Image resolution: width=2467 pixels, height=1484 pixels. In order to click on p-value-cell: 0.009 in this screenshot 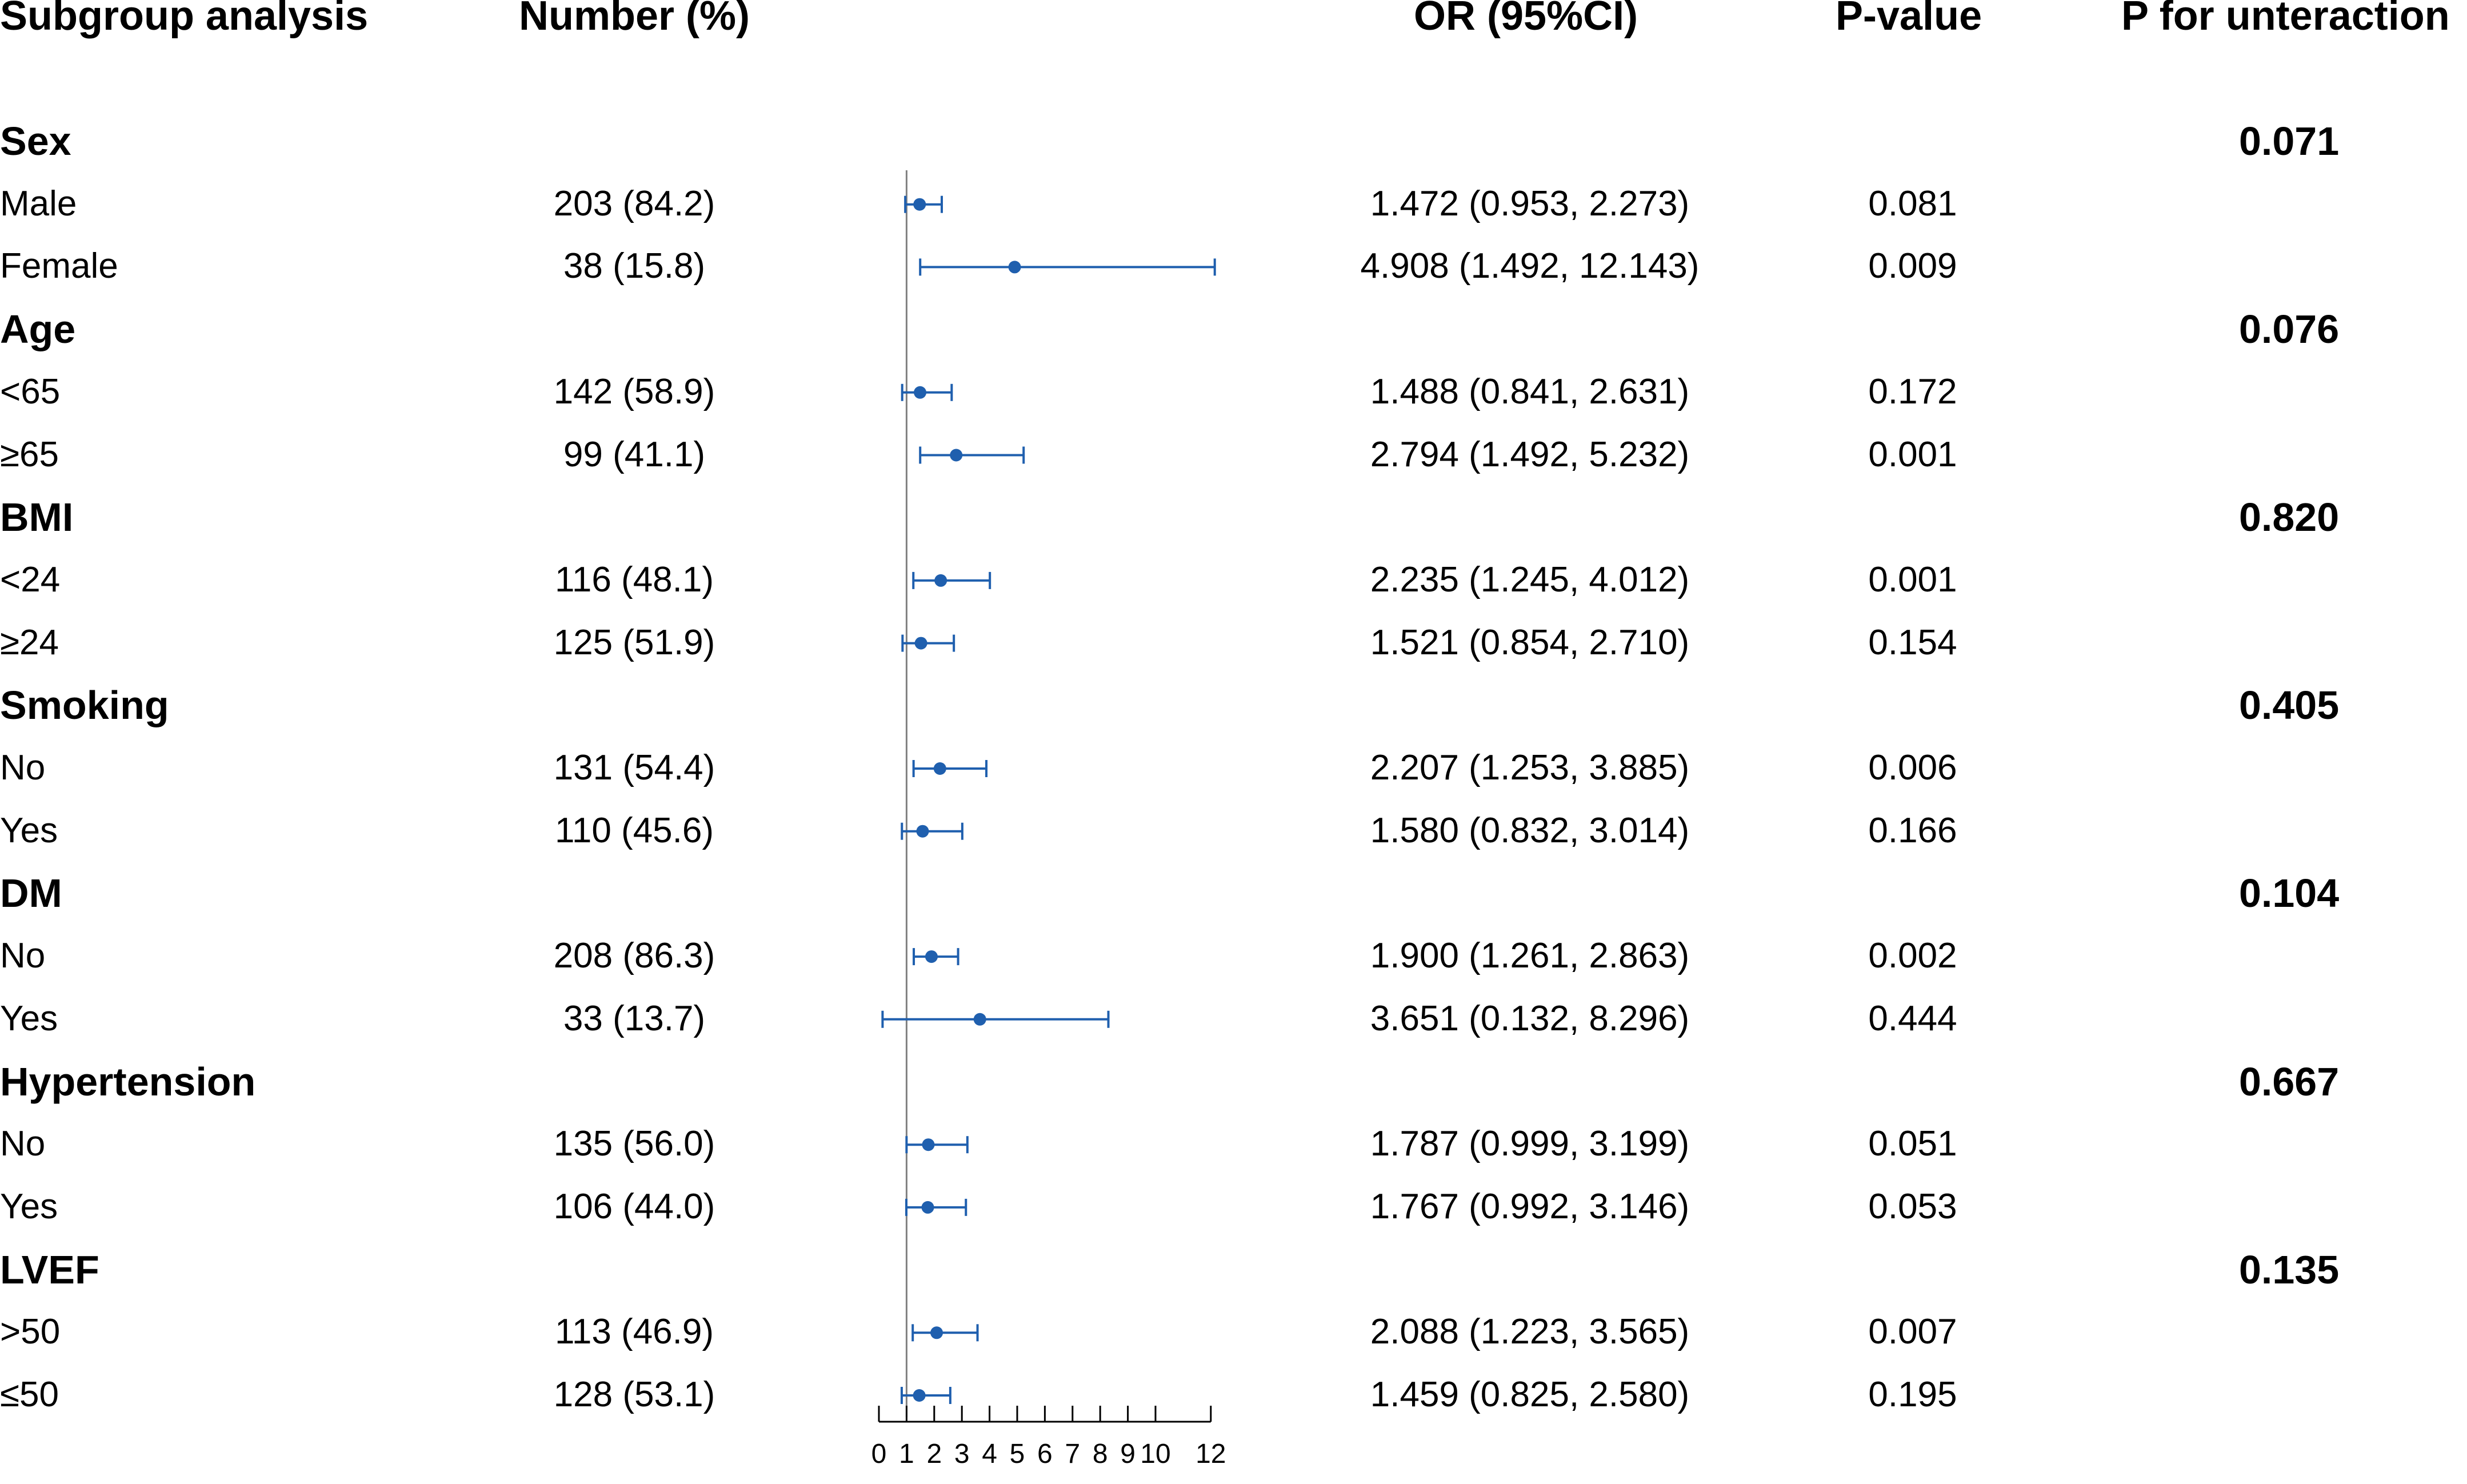, I will do `click(1912, 266)`.